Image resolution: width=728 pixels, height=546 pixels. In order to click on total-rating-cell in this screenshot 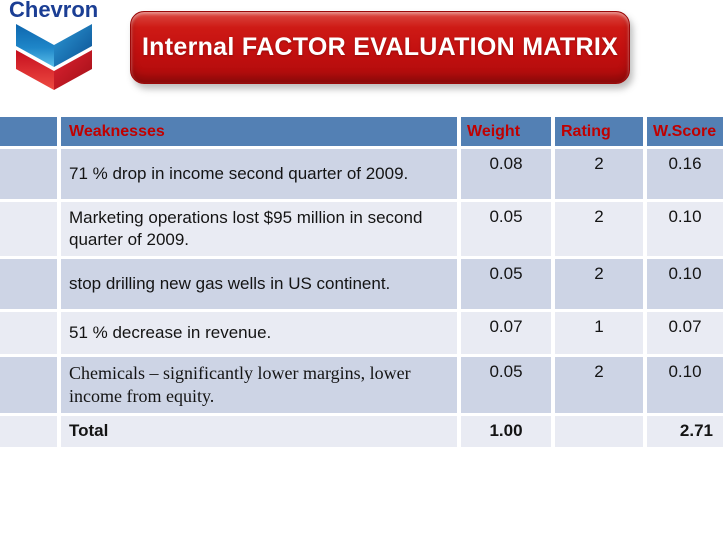, I will do `click(599, 431)`.